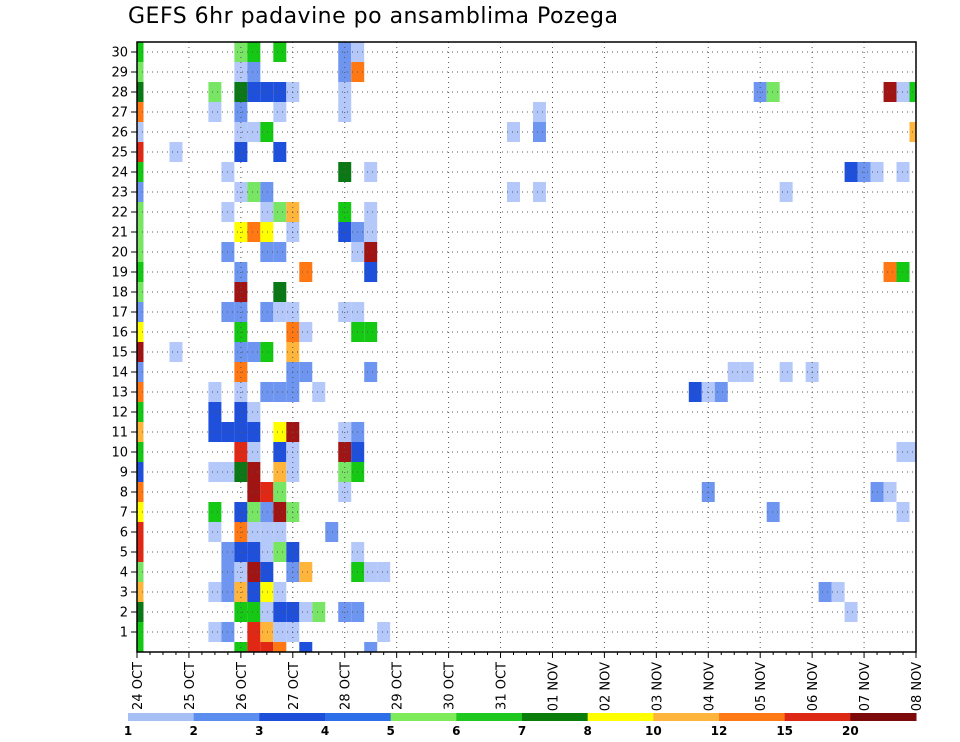  What do you see at coordinates (119, 113) in the screenshot?
I see `y-tick-label: 27` at bounding box center [119, 113].